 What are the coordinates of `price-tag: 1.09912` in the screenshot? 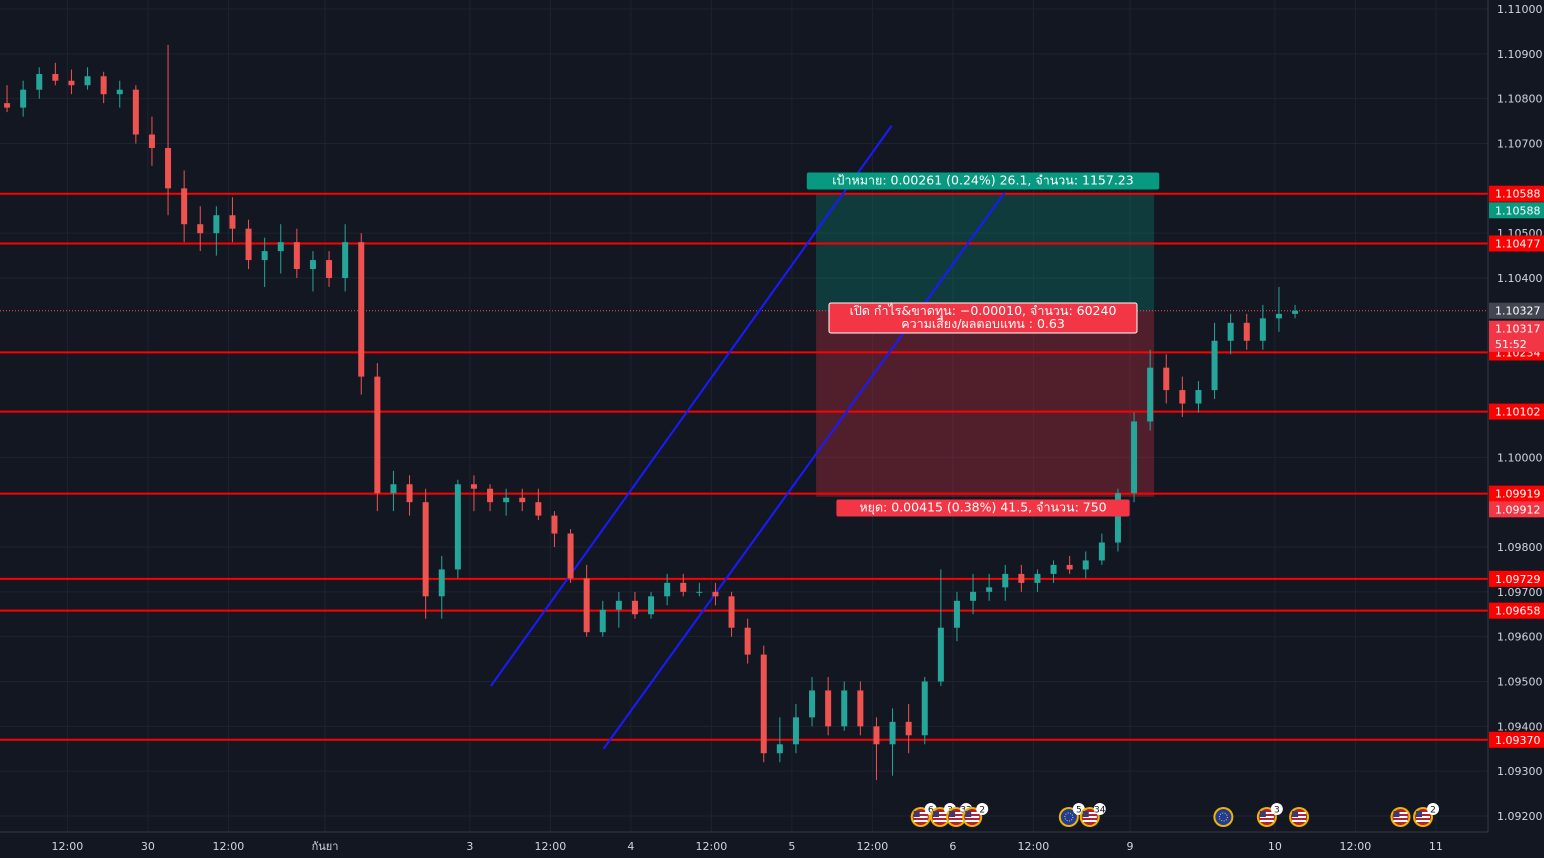 It's located at (1516, 509).